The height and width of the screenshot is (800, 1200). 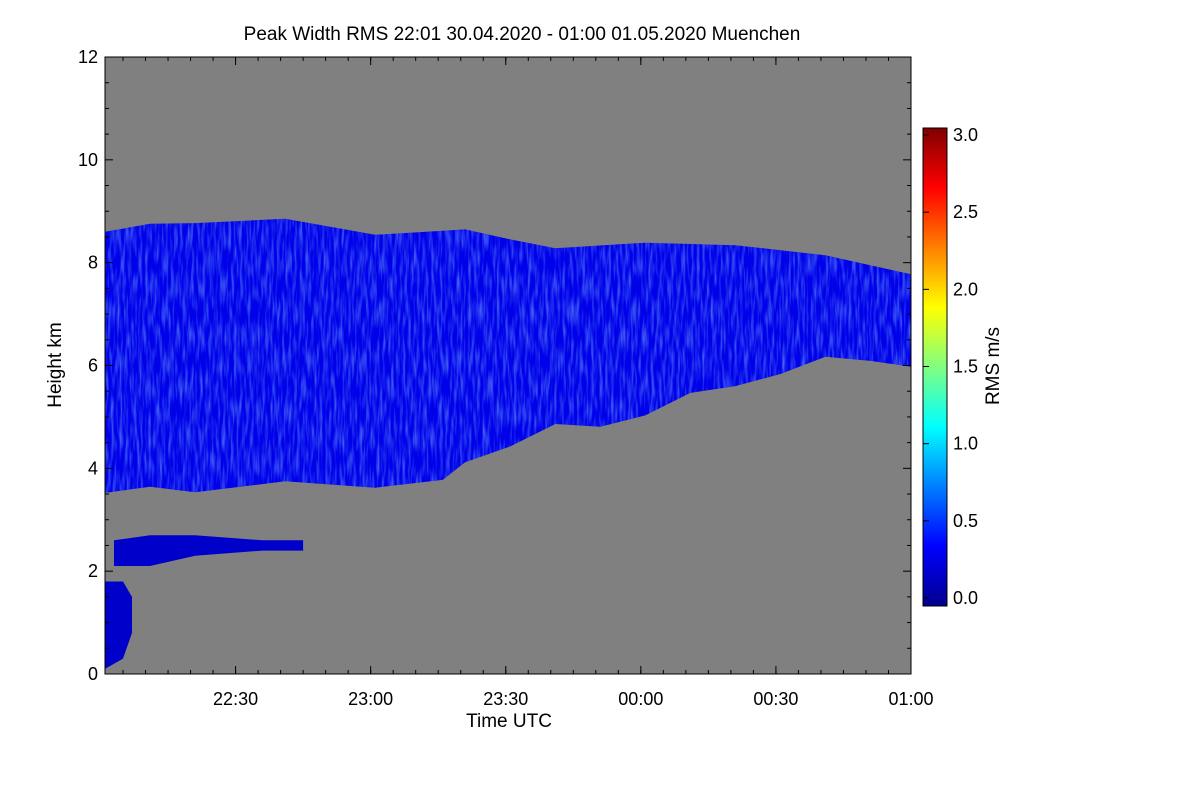 What do you see at coordinates (965, 135) in the screenshot?
I see `colorbar-tick-label: 3.0` at bounding box center [965, 135].